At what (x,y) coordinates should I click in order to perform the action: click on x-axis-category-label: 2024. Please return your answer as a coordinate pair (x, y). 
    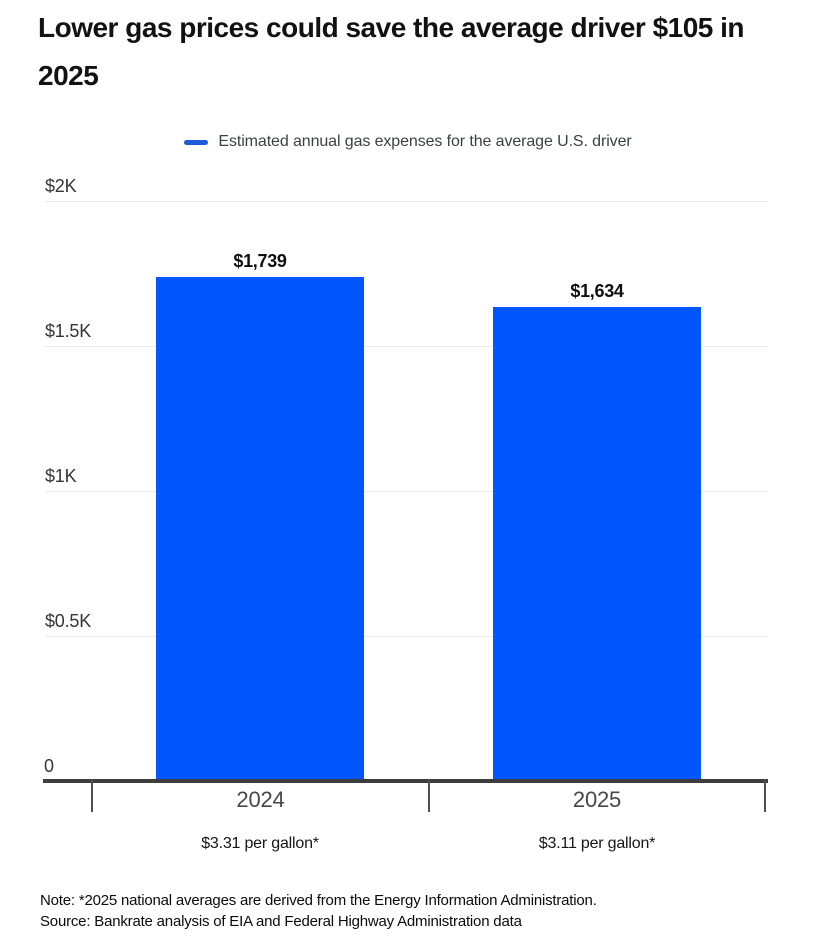
    Looking at the image, I should click on (260, 799).